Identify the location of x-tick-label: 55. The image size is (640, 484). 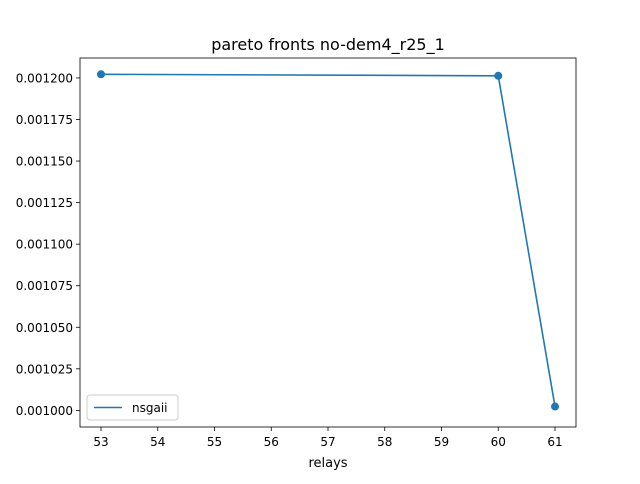
(214, 442).